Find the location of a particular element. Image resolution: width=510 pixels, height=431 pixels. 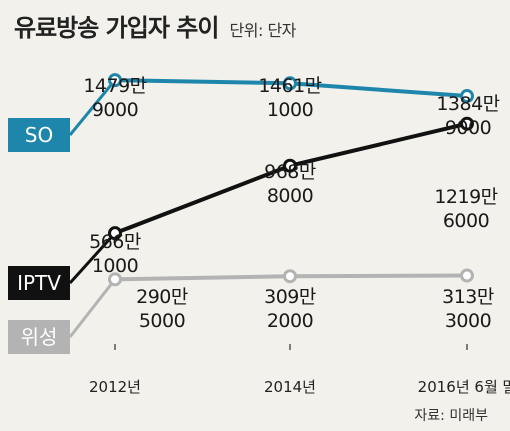

data-label-iptv: 1219만 is located at coordinates (465, 197).